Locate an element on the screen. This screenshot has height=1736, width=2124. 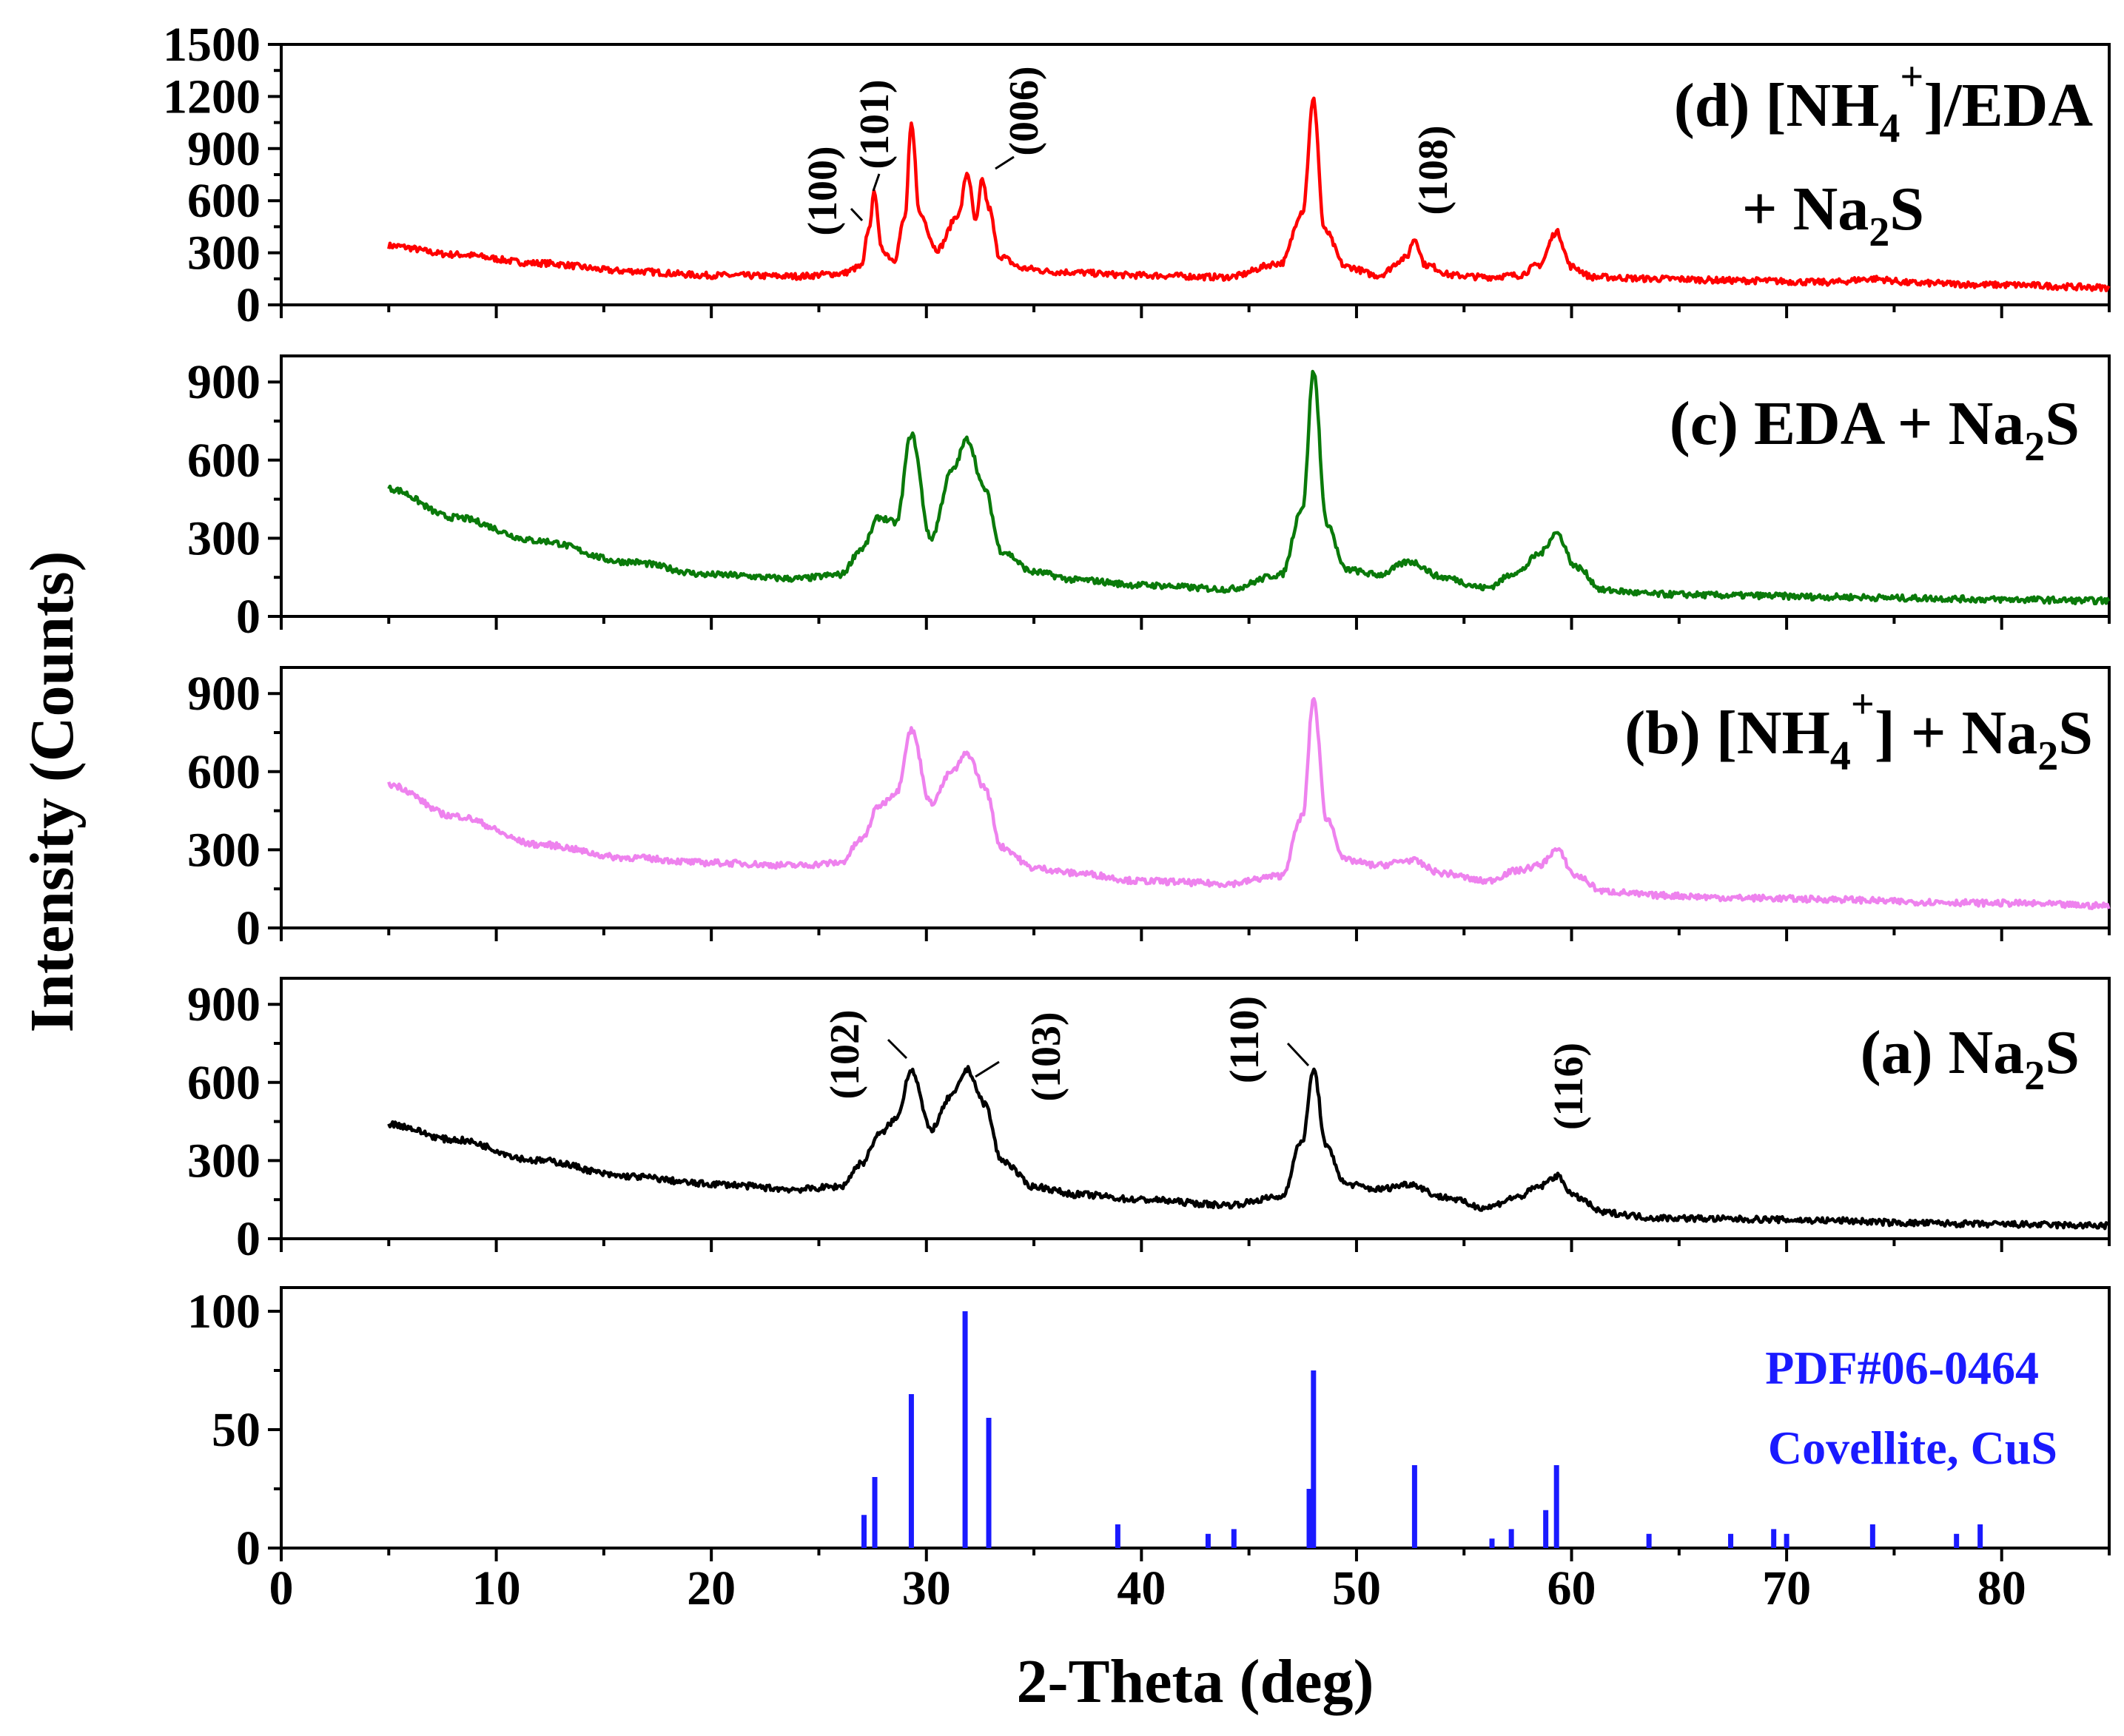
panel-ref-frame is located at coordinates (1195, 1418).